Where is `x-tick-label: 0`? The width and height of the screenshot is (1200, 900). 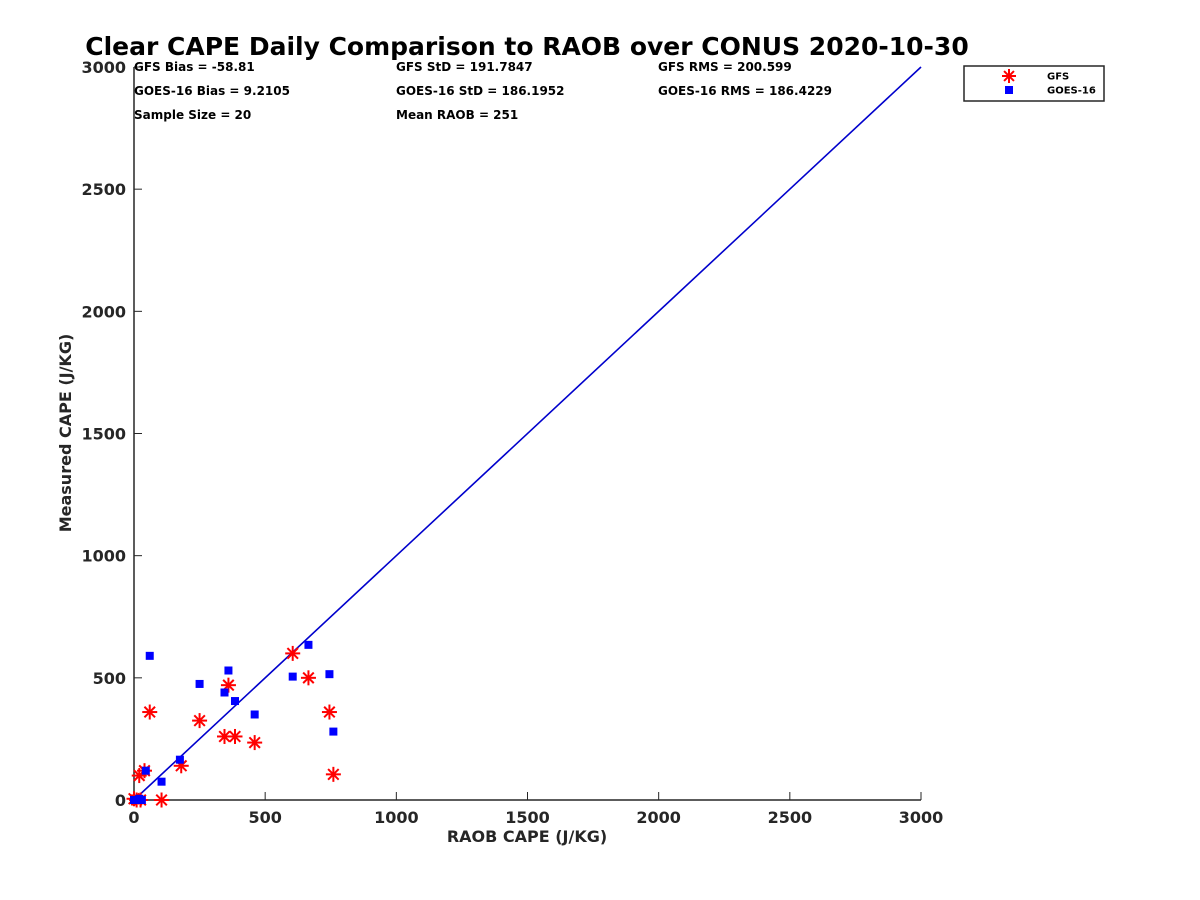 x-tick-label: 0 is located at coordinates (133, 817).